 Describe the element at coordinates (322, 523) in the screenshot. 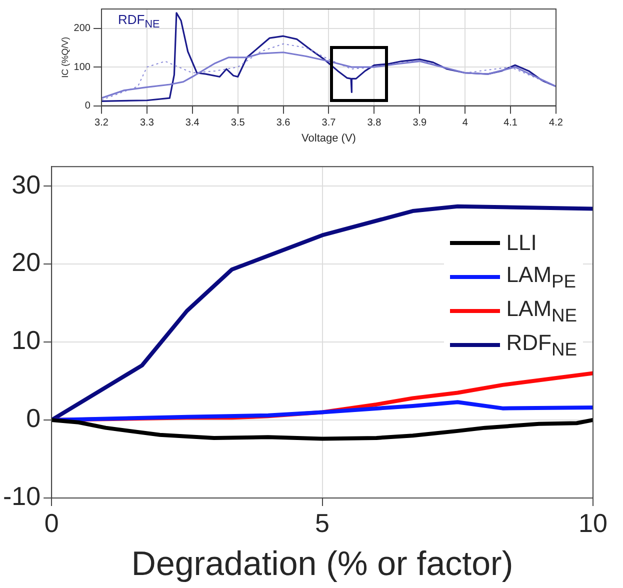

I see `x-tick-label: 5` at that location.